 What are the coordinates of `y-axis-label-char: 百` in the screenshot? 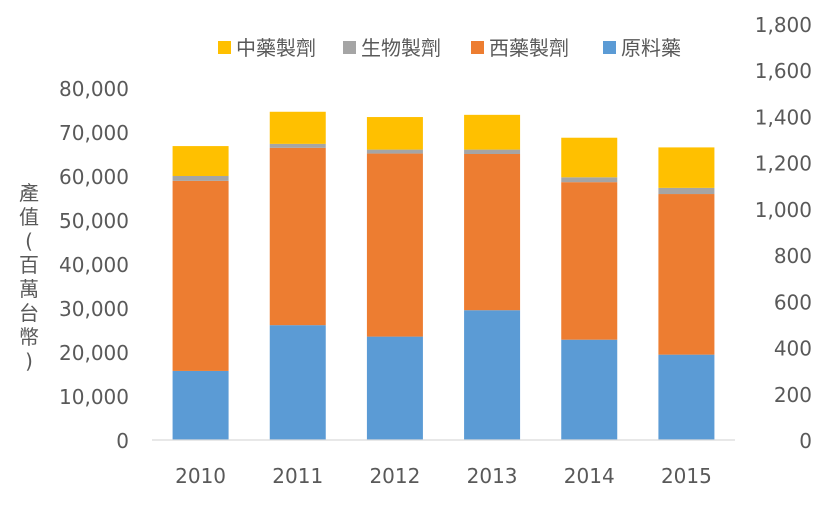 It's located at (29, 265).